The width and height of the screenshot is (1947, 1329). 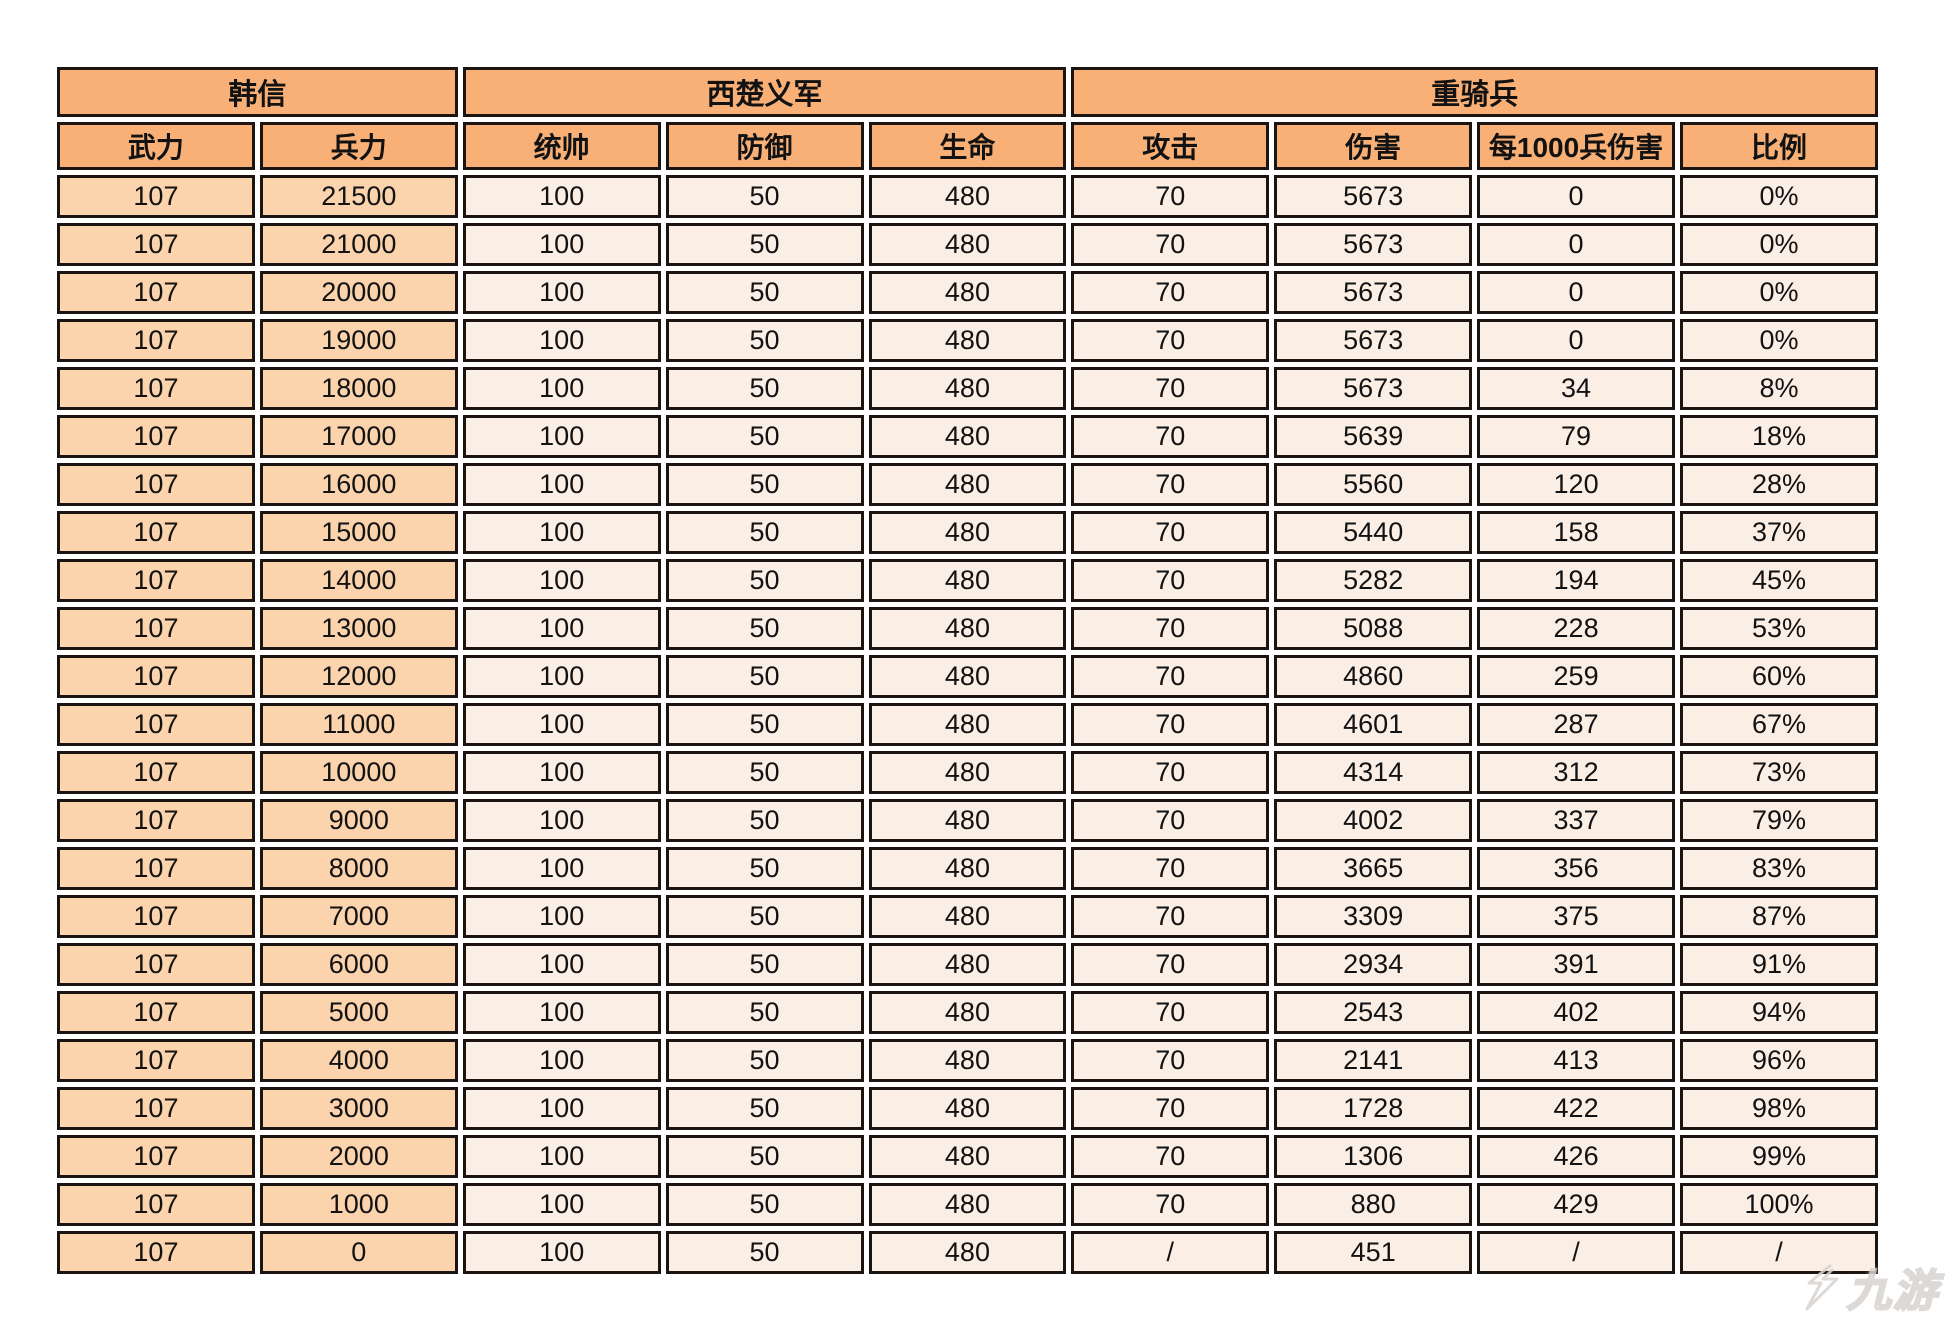 I want to click on table-cell: 91%, so click(x=1779, y=964).